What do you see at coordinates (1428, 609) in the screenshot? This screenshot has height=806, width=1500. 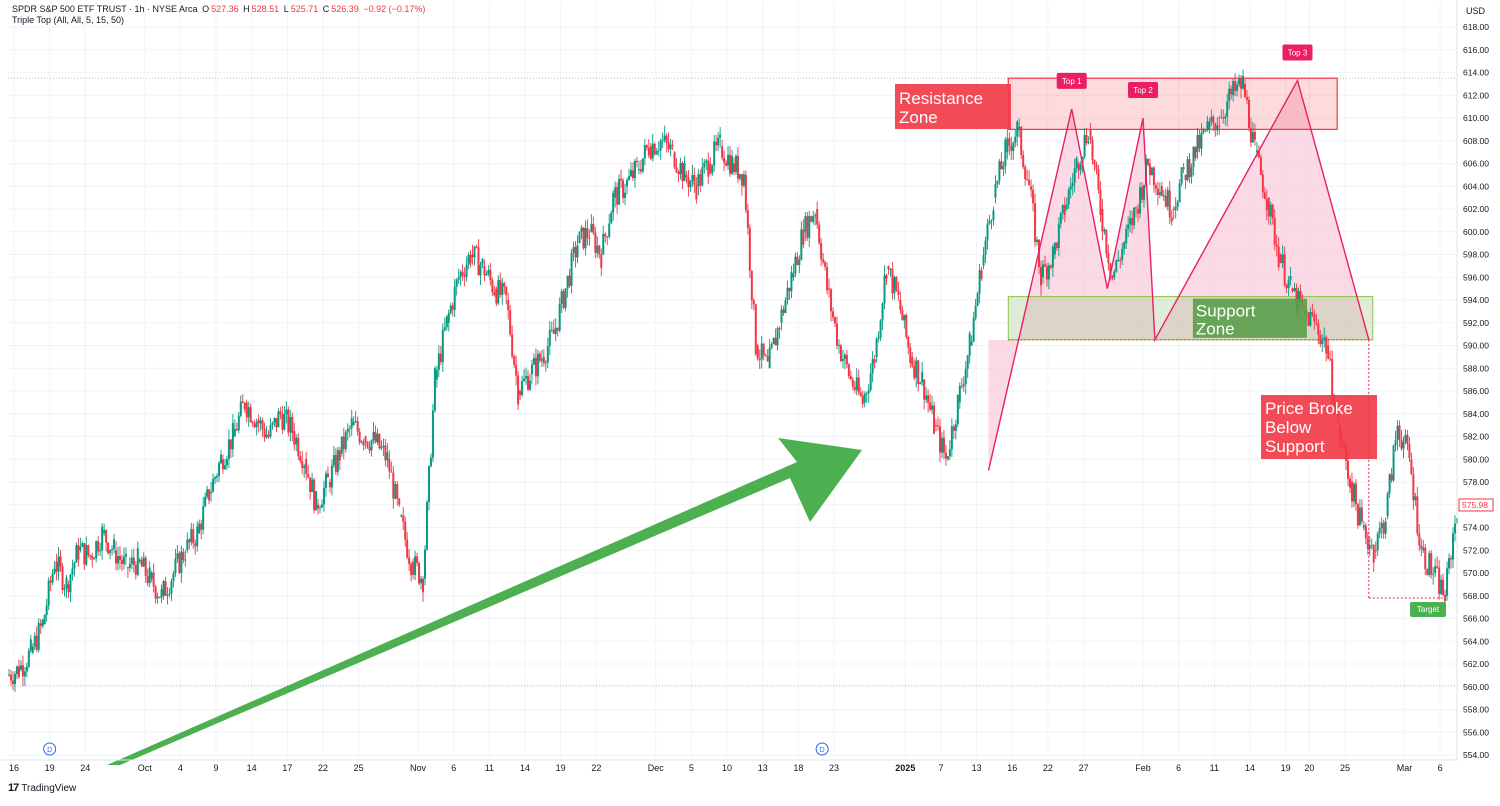 I see `target-label: Target` at bounding box center [1428, 609].